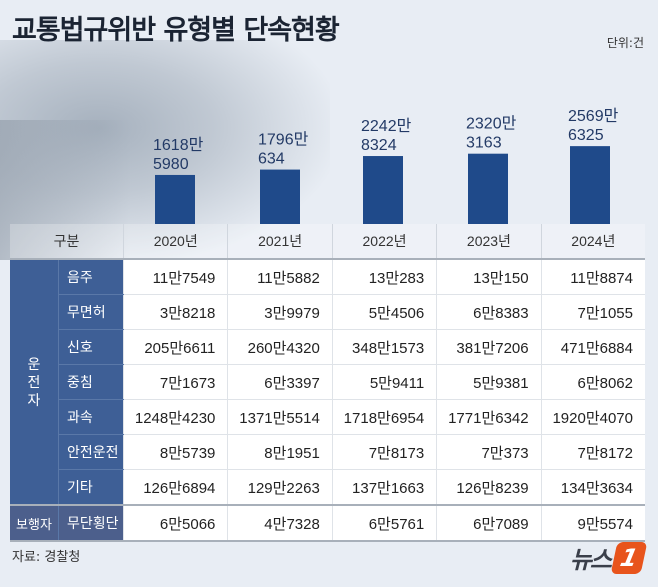  I want to click on table-row: 무면허 3만8218 3만9979 5만4506 6만8383 7만1055, so click(327, 312).